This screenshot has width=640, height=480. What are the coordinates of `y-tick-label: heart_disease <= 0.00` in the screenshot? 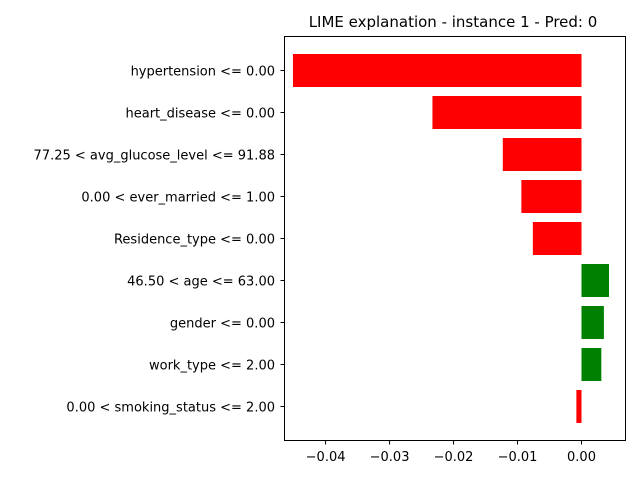 It's located at (200, 114).